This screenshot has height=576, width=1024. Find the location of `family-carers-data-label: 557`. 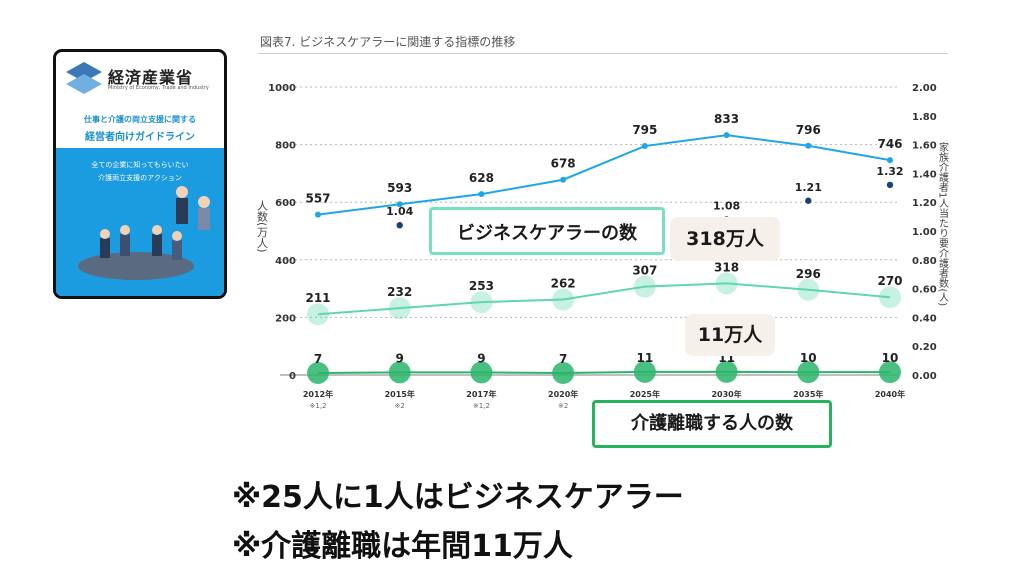

family-carers-data-label: 557 is located at coordinates (317, 199).